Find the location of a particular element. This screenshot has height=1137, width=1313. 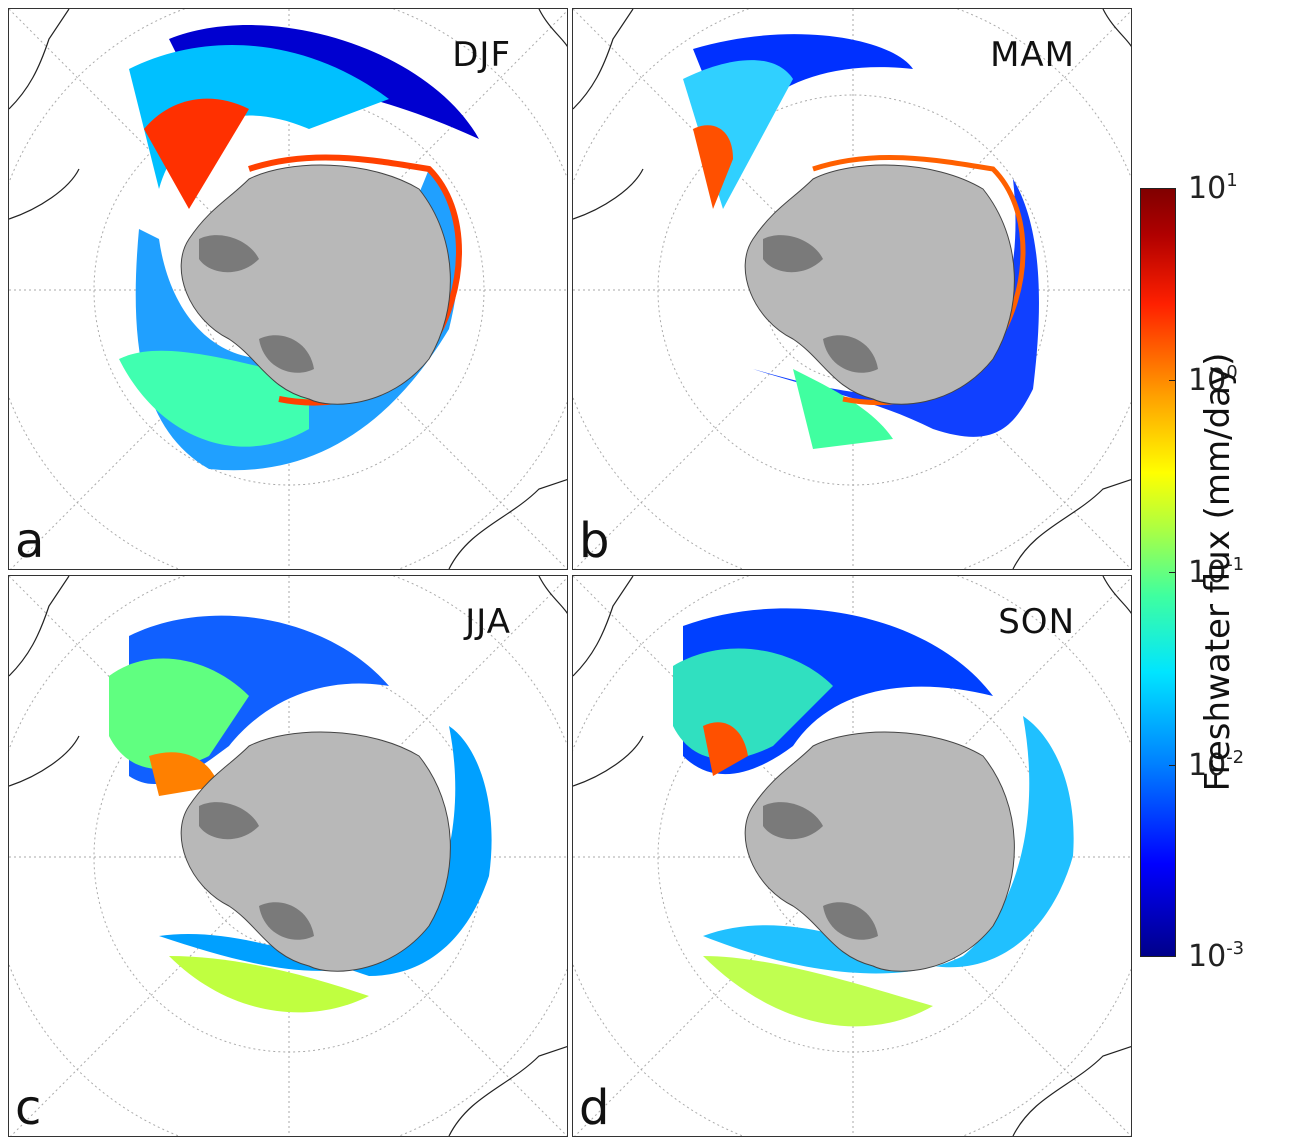

colorbar-label: Freshwater flux (mm/day) is located at coordinates (1218, 572).